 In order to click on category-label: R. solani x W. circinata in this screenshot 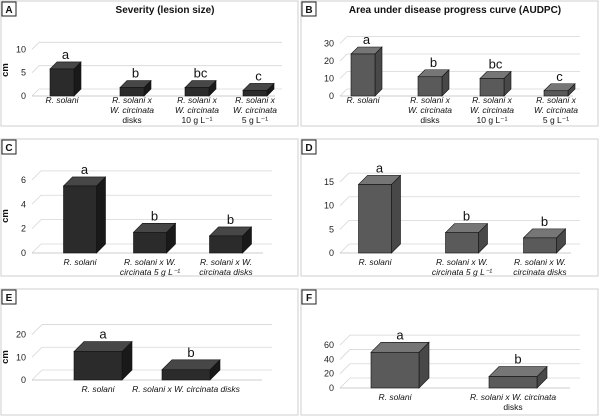, I will do `click(513, 397)`.